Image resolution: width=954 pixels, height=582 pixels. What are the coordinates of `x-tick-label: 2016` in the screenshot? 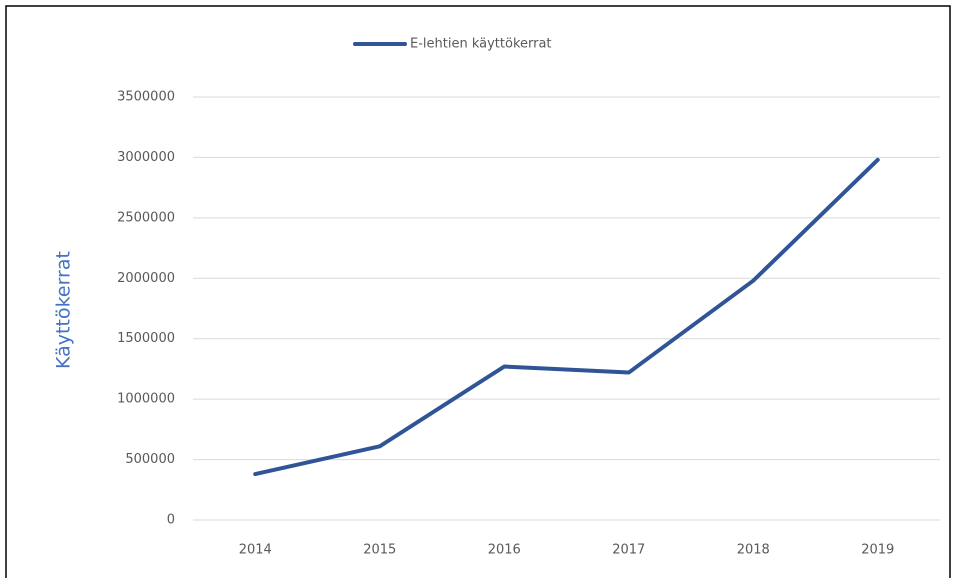 It's located at (504, 550).